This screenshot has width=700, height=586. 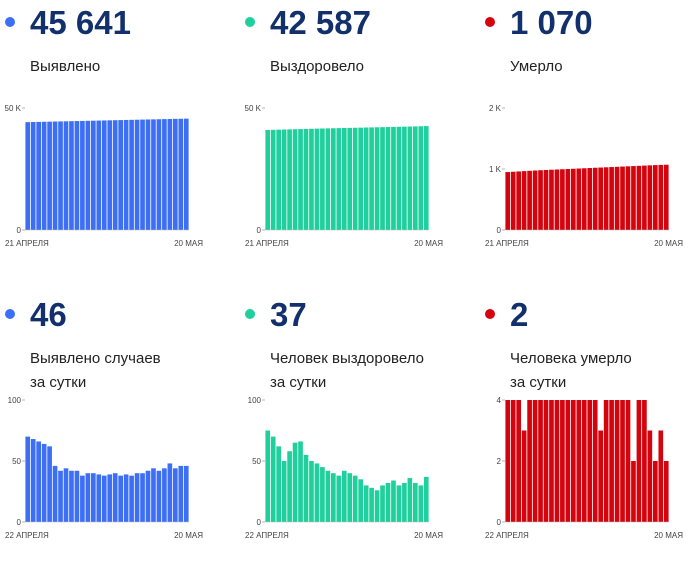 What do you see at coordinates (499, 400) in the screenshot?
I see `y-tick-label: 4` at bounding box center [499, 400].